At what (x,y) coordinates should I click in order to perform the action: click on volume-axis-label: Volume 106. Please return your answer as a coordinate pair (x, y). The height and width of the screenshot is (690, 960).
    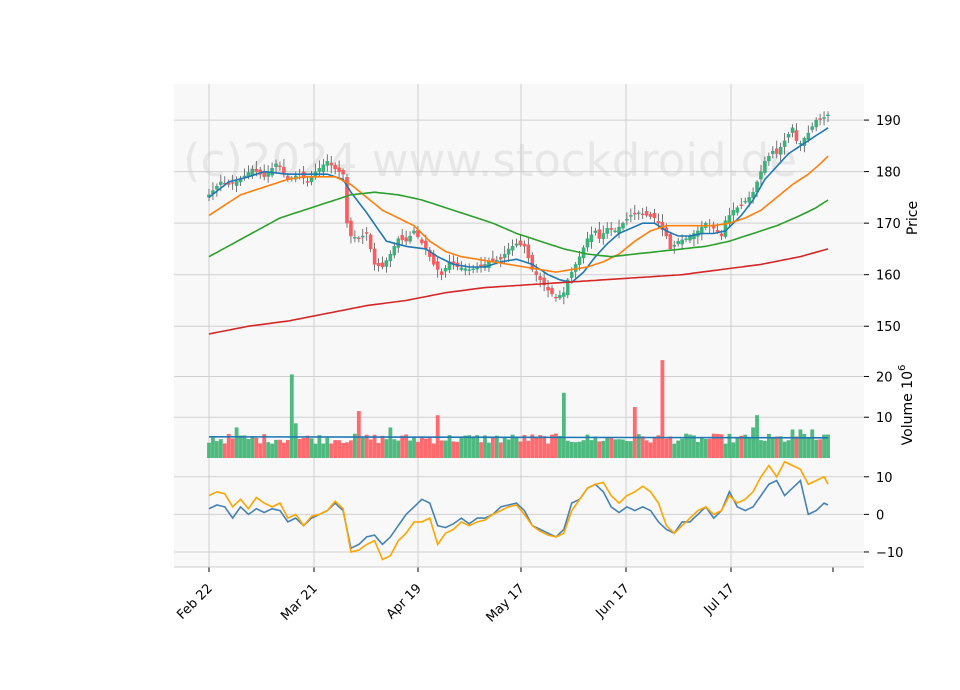
    Looking at the image, I should click on (906, 405).